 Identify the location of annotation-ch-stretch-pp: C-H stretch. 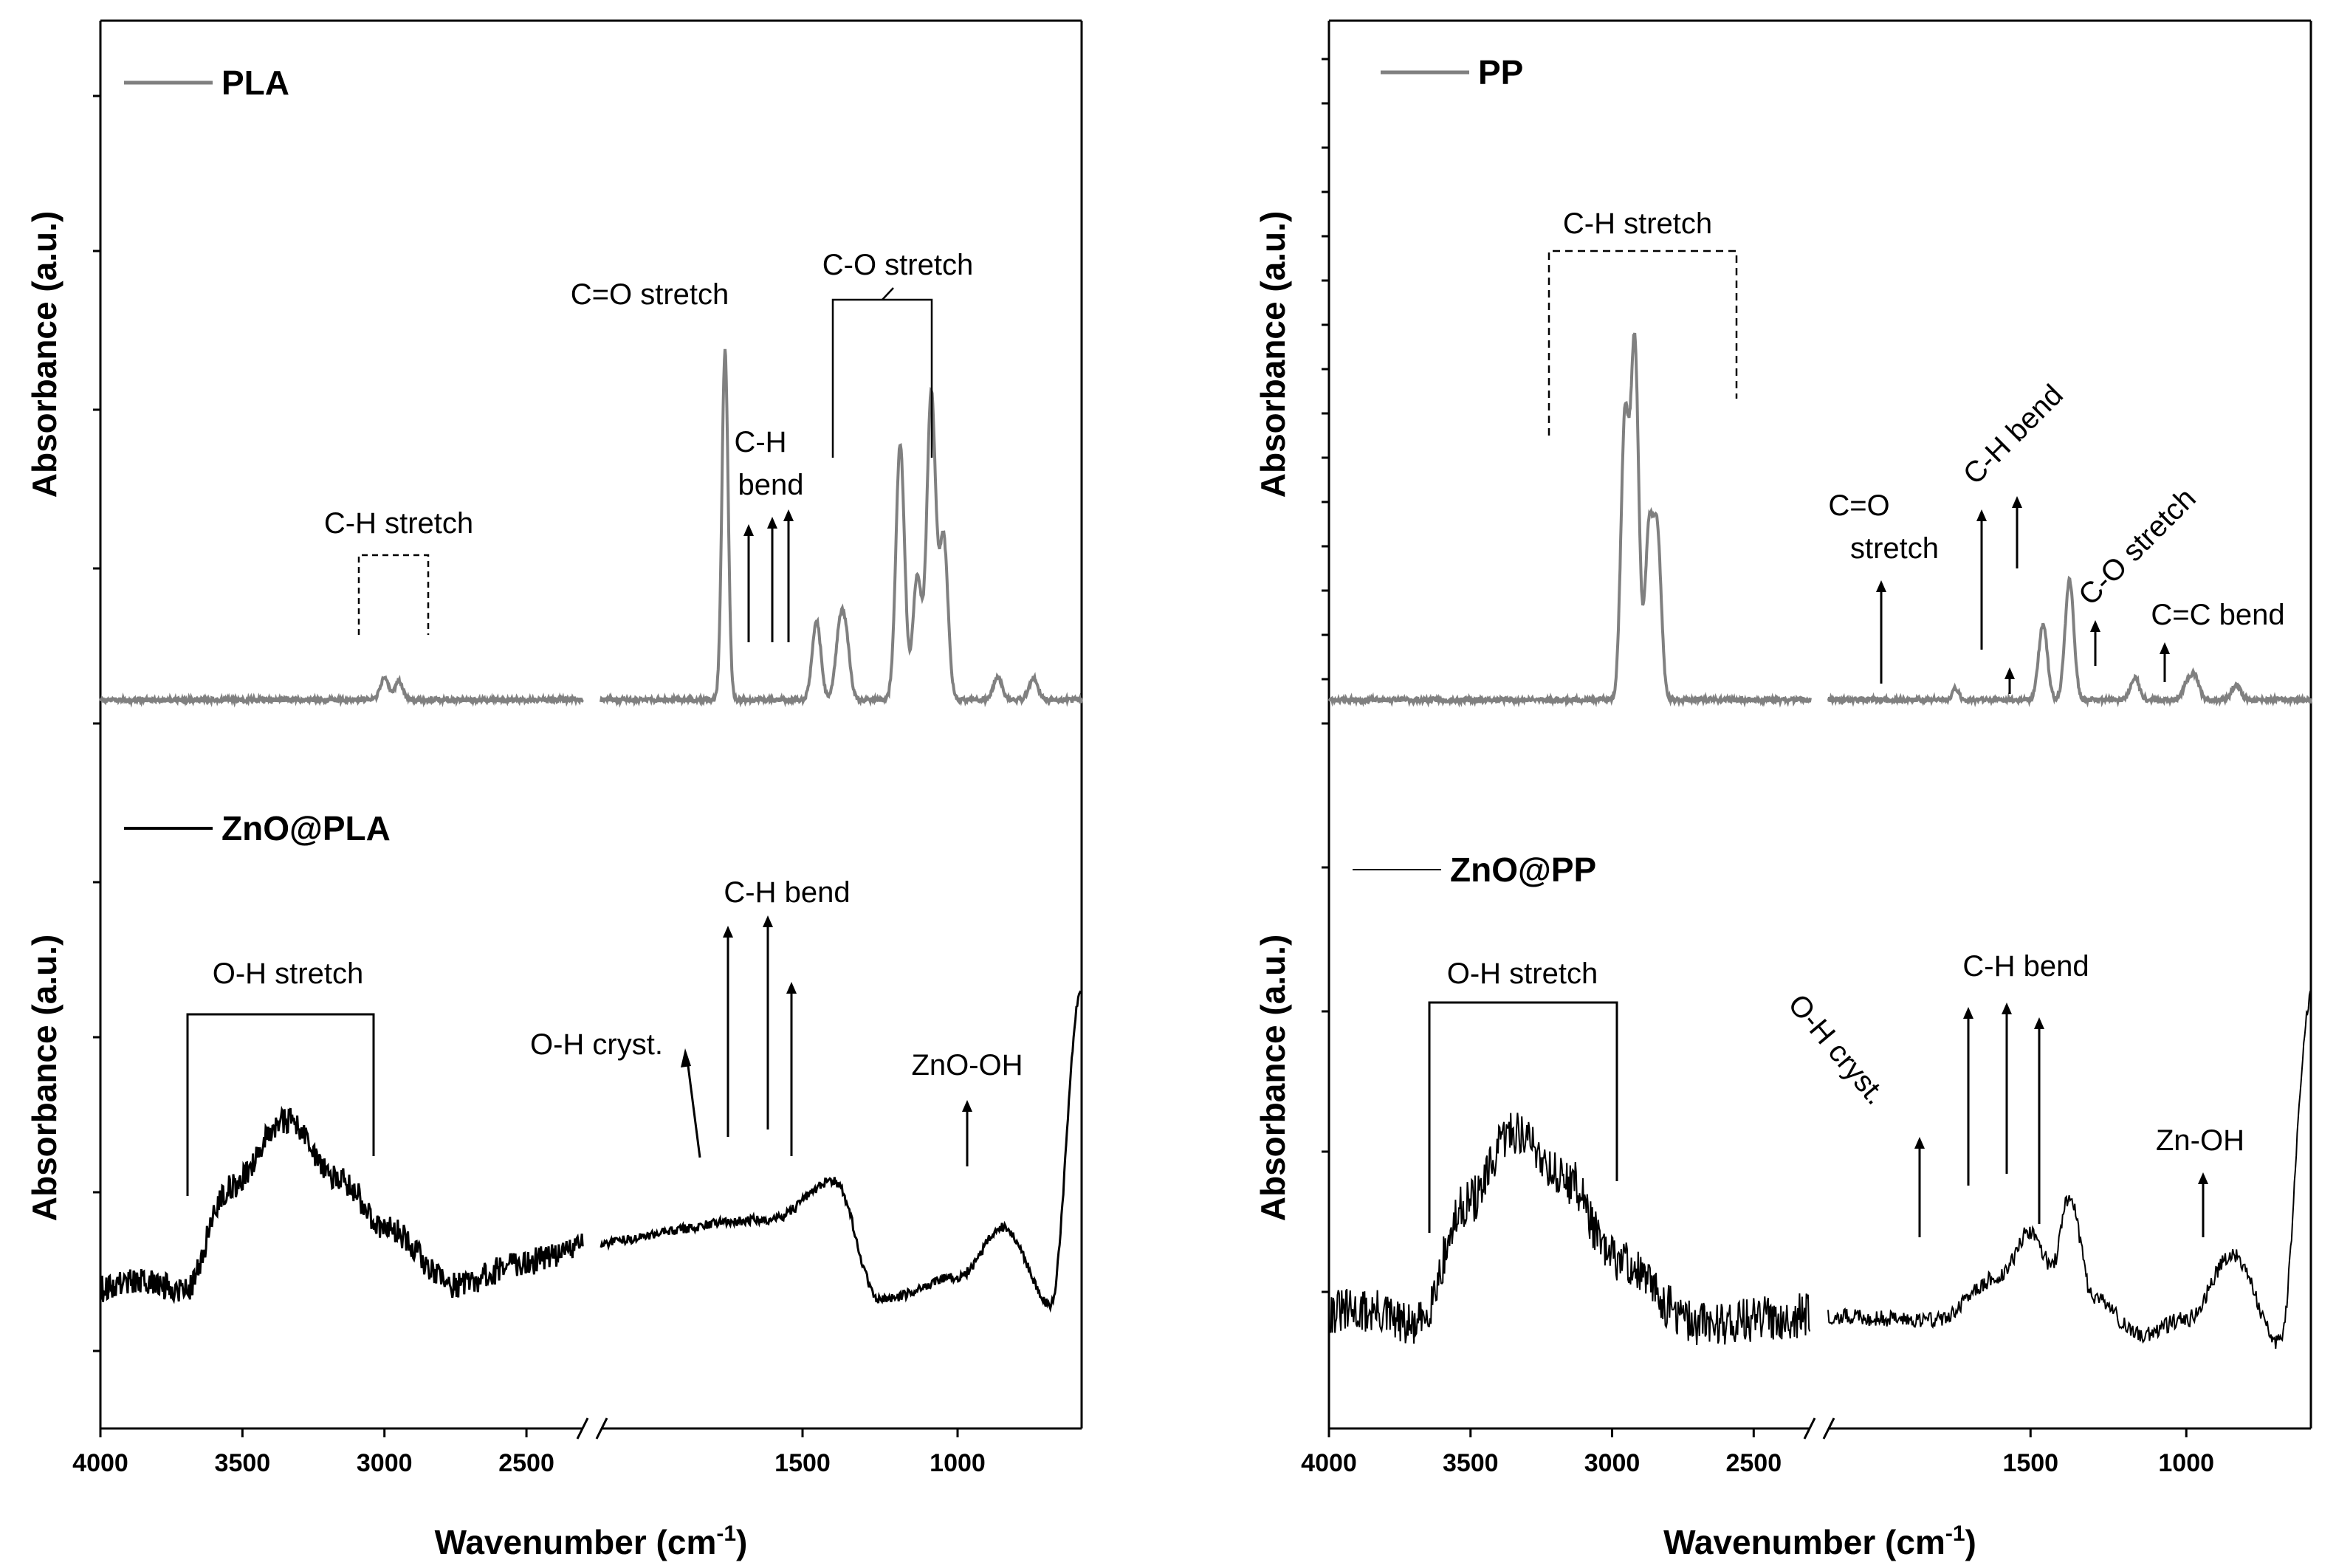
(1637, 224).